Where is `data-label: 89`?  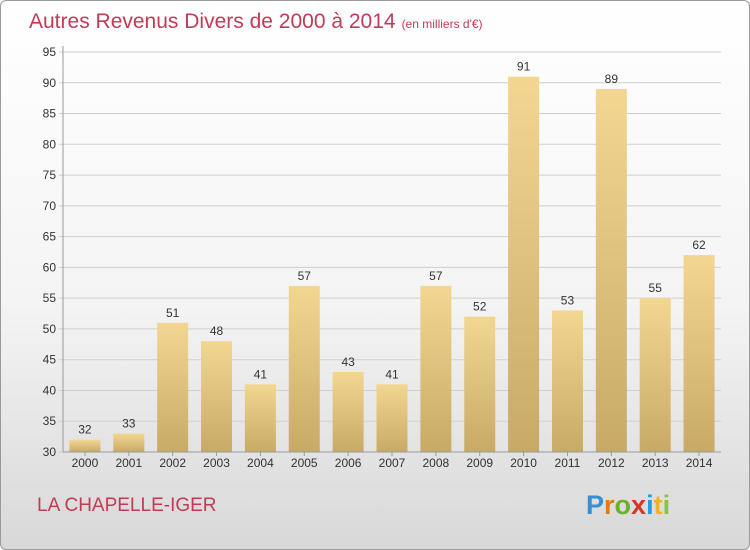 data-label: 89 is located at coordinates (612, 79).